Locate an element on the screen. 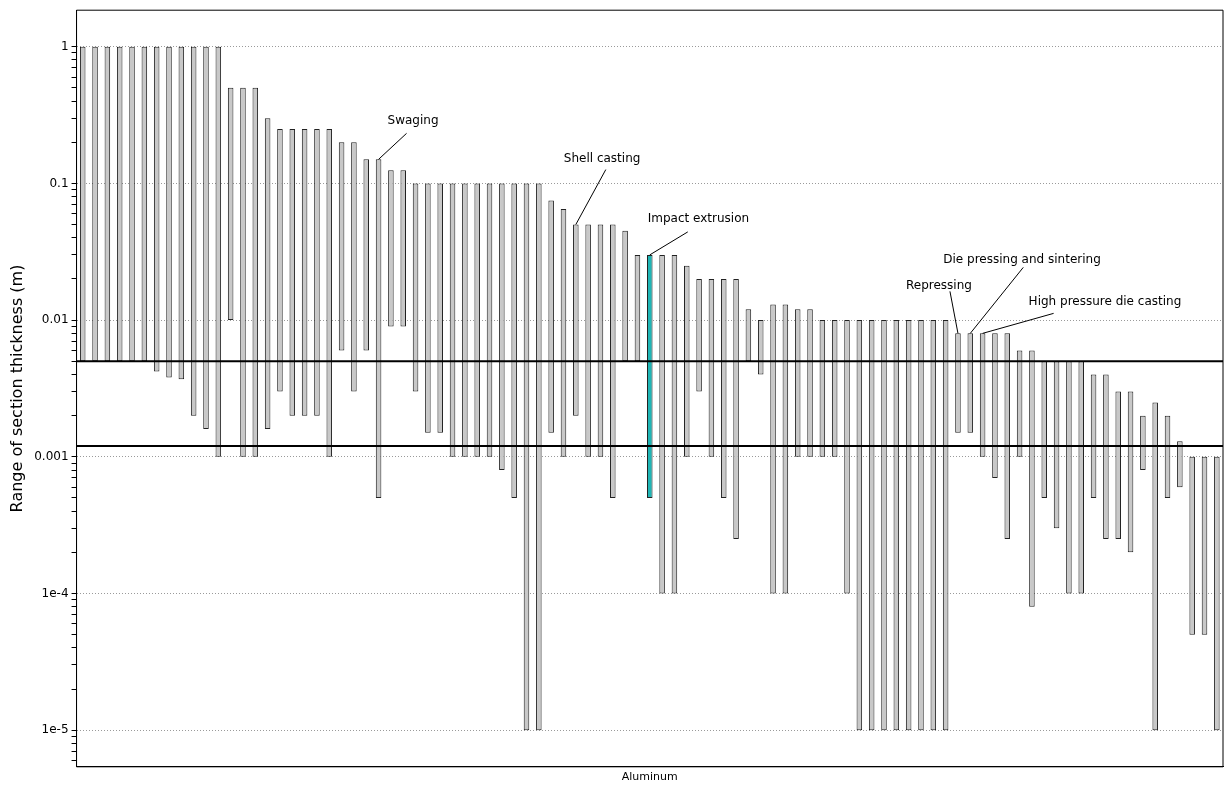 Image resolution: width=1231 pixels, height=790 pixels. y-tick-label: 1e-4 is located at coordinates (55, 592).